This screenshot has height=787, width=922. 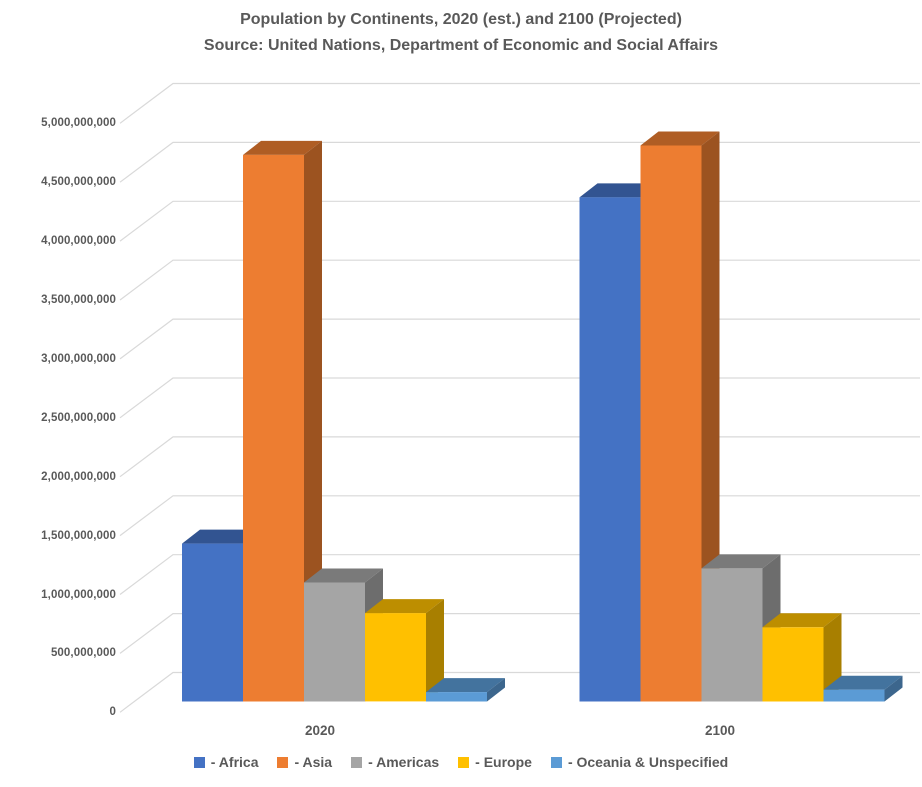 I want to click on legend-swatch-asia, so click(x=283, y=762).